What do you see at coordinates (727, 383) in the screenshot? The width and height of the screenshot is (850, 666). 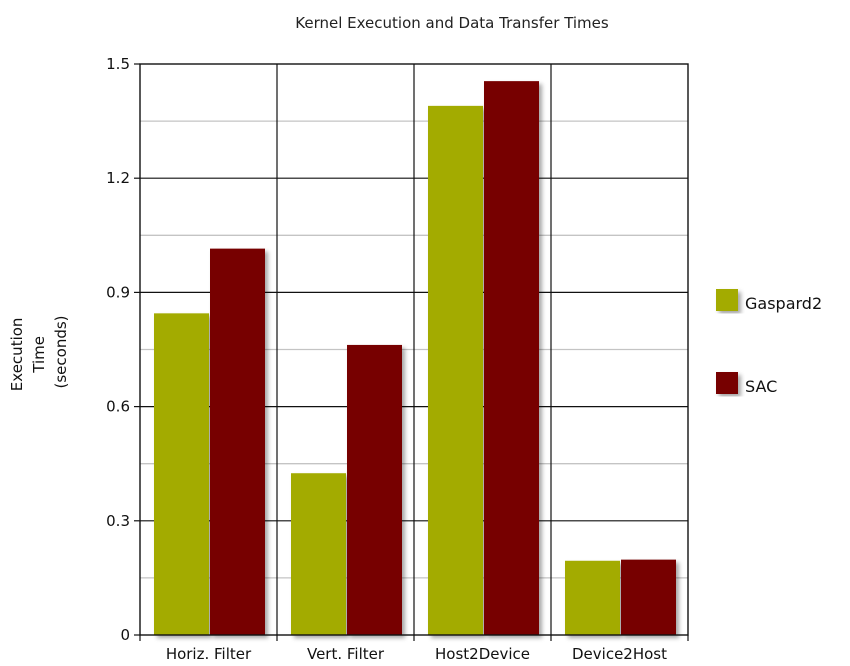 I see `legend-swatch-sac` at bounding box center [727, 383].